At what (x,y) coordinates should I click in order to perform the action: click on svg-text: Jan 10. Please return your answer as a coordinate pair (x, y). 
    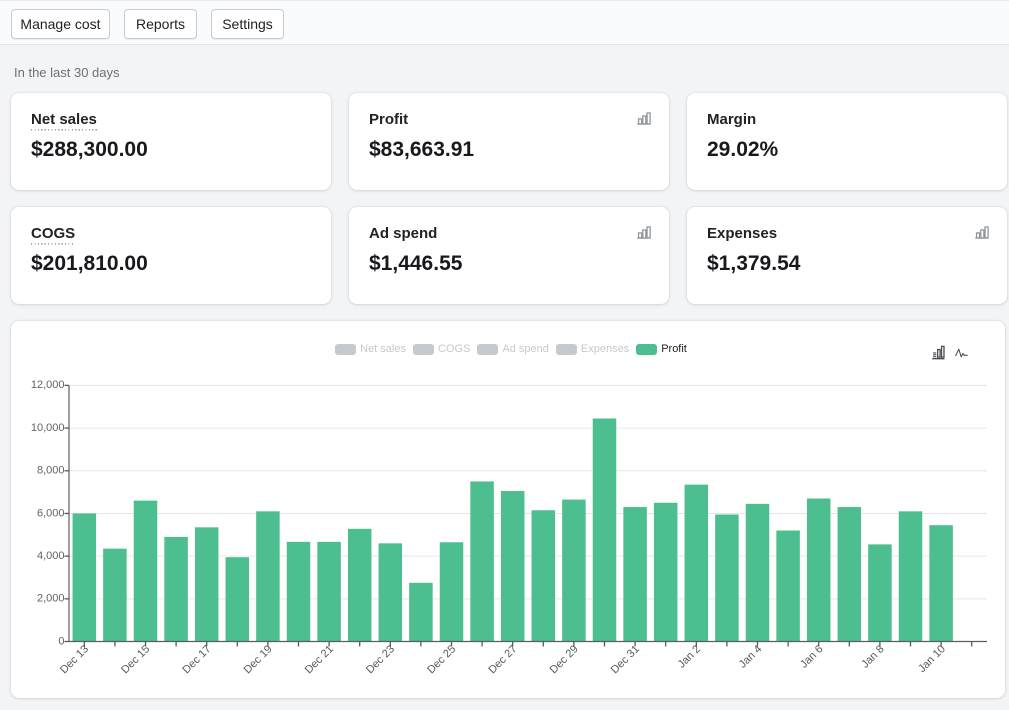
    Looking at the image, I should click on (932, 659).